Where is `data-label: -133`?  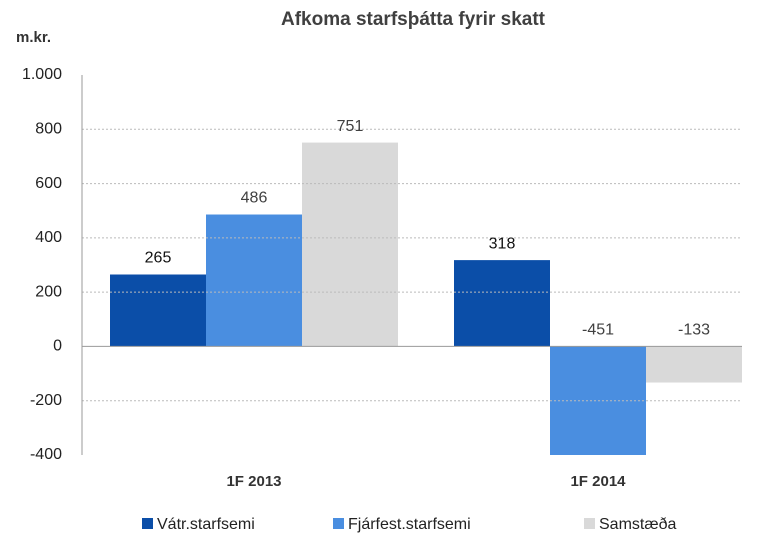
data-label: -133 is located at coordinates (694, 330).